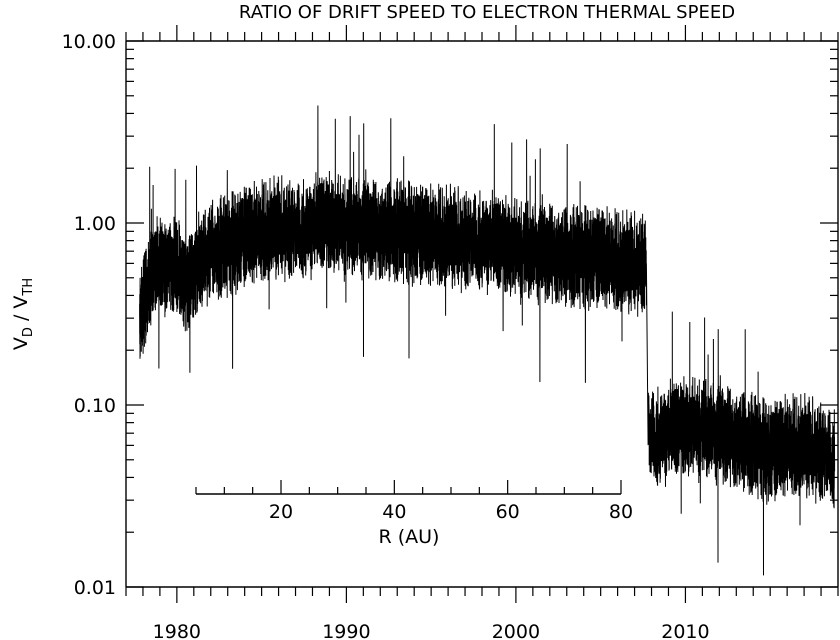  I want to click on inset-tick-label: 60, so click(508, 512).